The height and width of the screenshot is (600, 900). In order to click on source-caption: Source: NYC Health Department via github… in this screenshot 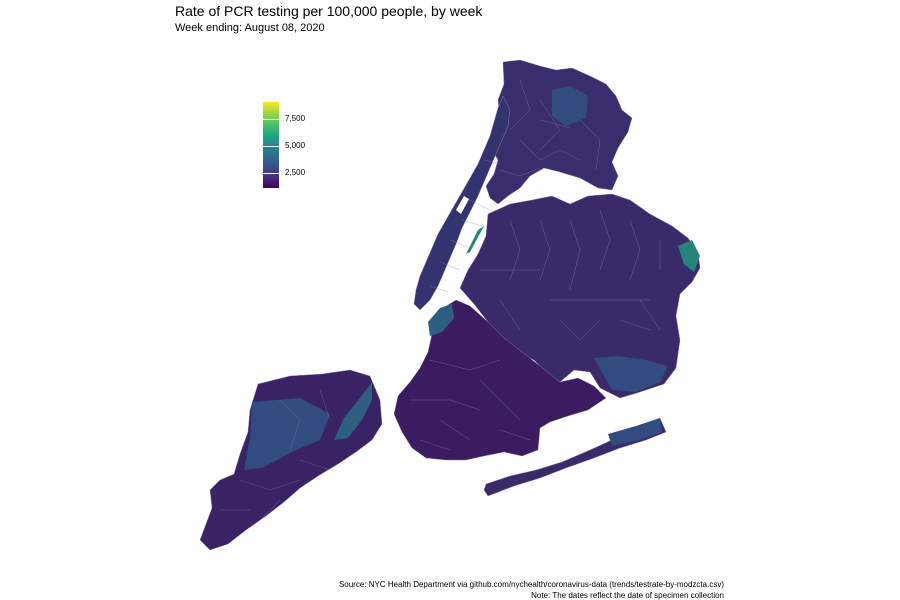, I will do `click(531, 584)`.